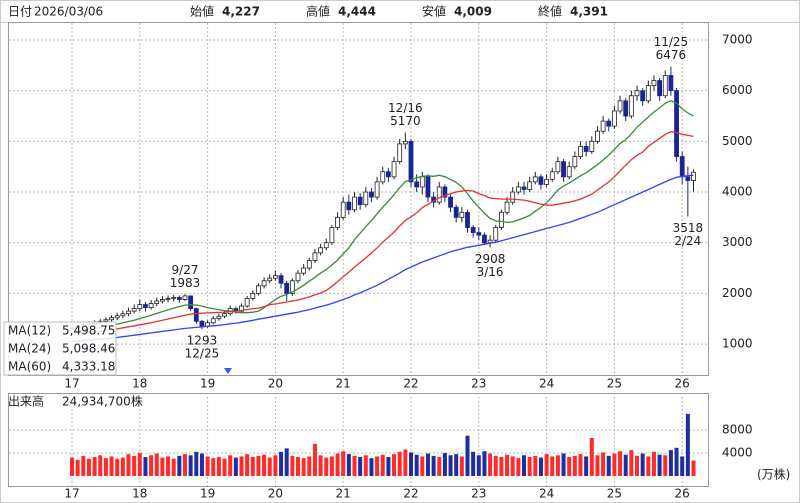 The height and width of the screenshot is (503, 800). Describe the element at coordinates (29, 367) in the screenshot. I see `legend-name: MA(60)` at that location.